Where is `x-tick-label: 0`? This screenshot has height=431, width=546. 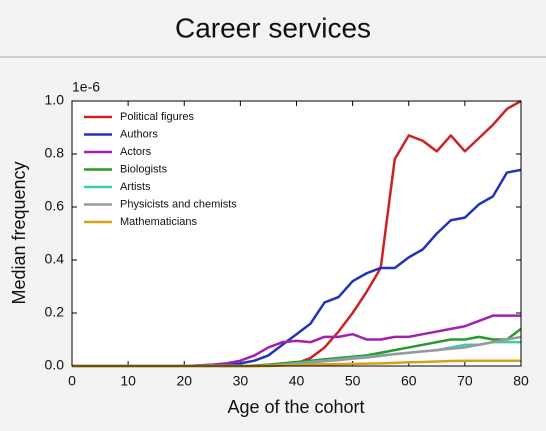
x-tick-label: 0 is located at coordinates (72, 381).